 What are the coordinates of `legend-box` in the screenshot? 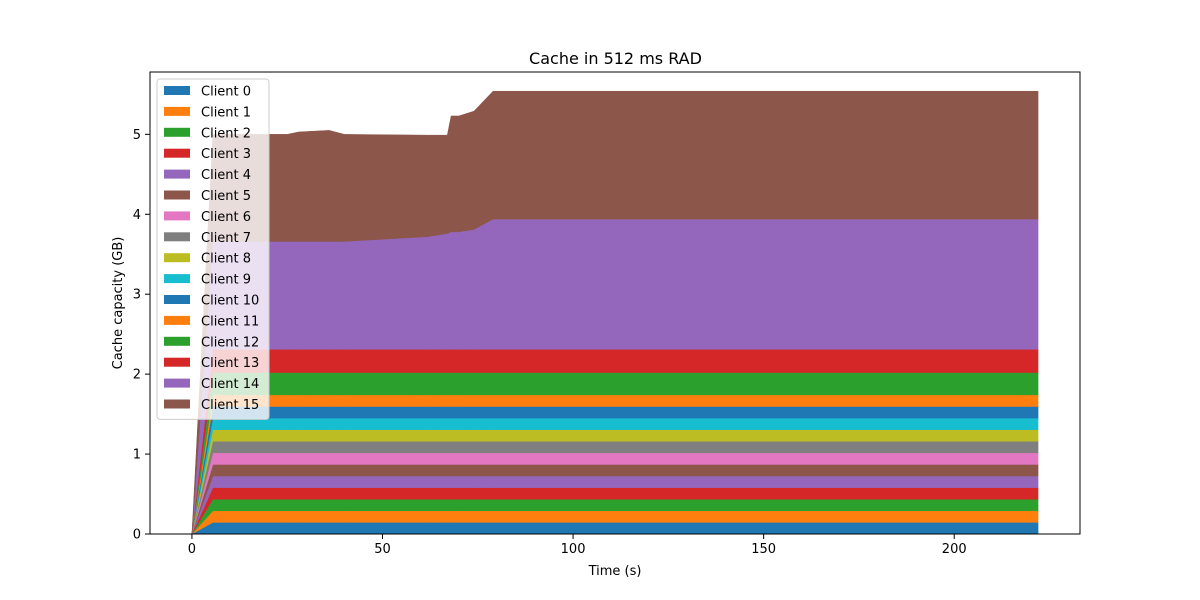 It's located at (213, 249).